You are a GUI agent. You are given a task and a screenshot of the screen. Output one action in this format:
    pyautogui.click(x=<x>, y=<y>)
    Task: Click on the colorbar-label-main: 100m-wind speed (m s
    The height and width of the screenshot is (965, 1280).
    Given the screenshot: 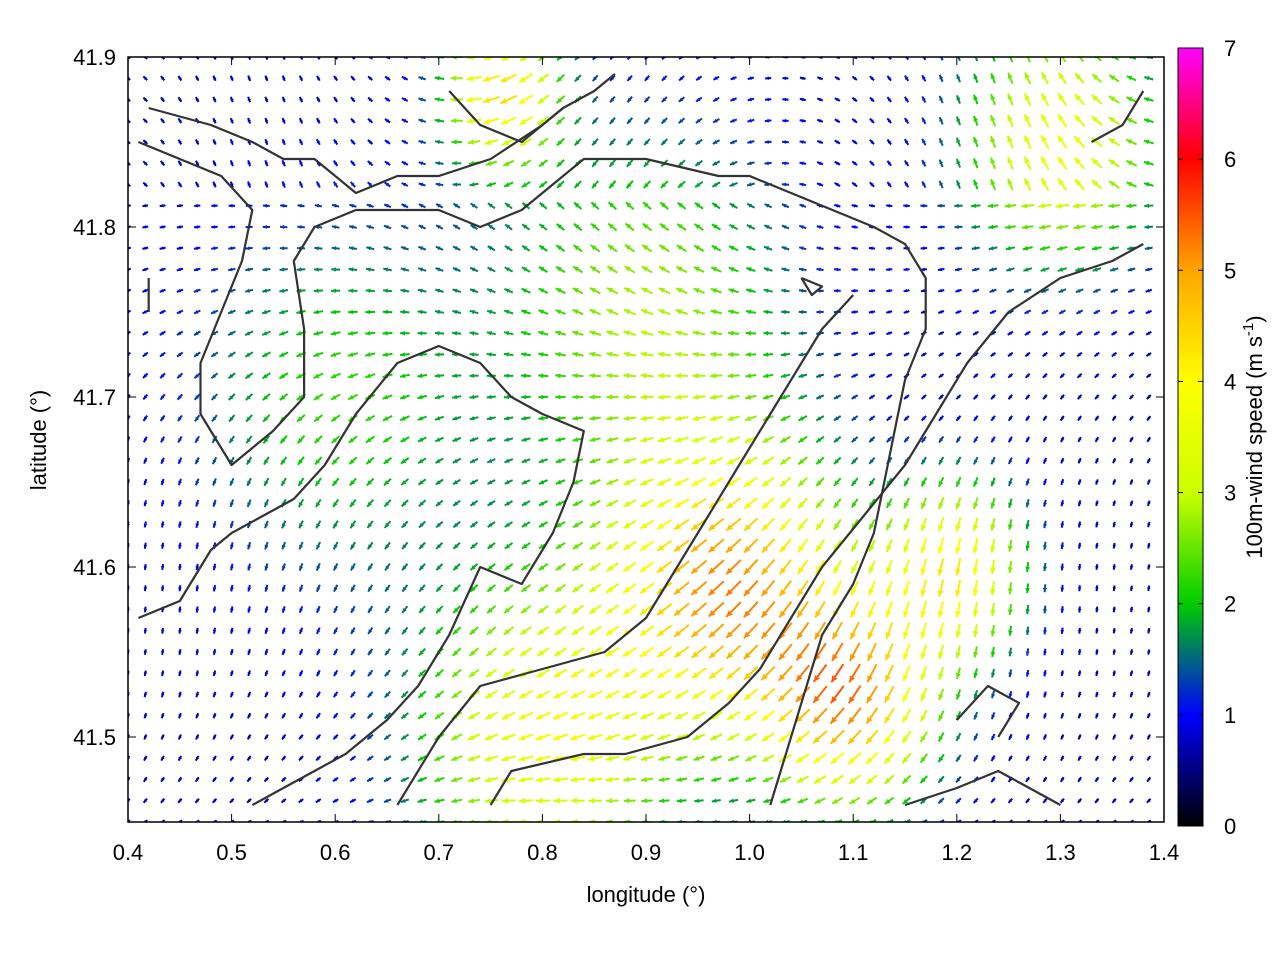 What is the action you would take?
    pyautogui.click(x=1254, y=447)
    